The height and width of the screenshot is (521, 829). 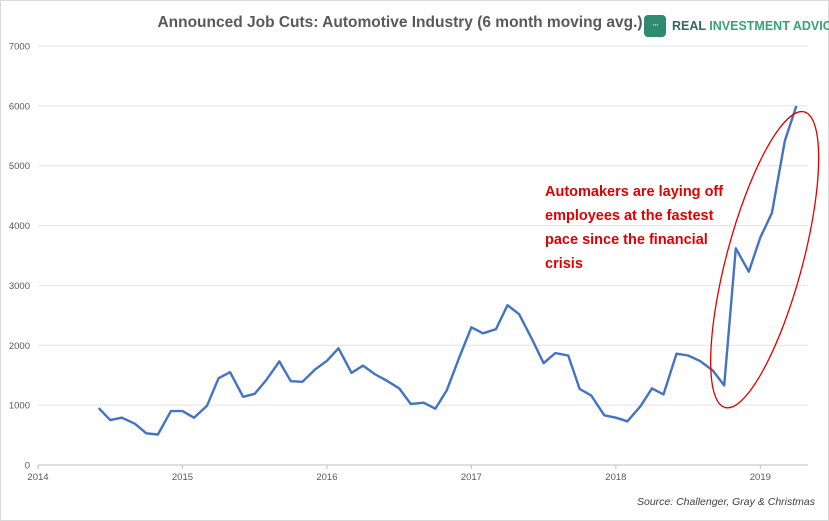 I want to click on brand-logo: ··· REAL INVESTMENT ADVICE, so click(x=736, y=26).